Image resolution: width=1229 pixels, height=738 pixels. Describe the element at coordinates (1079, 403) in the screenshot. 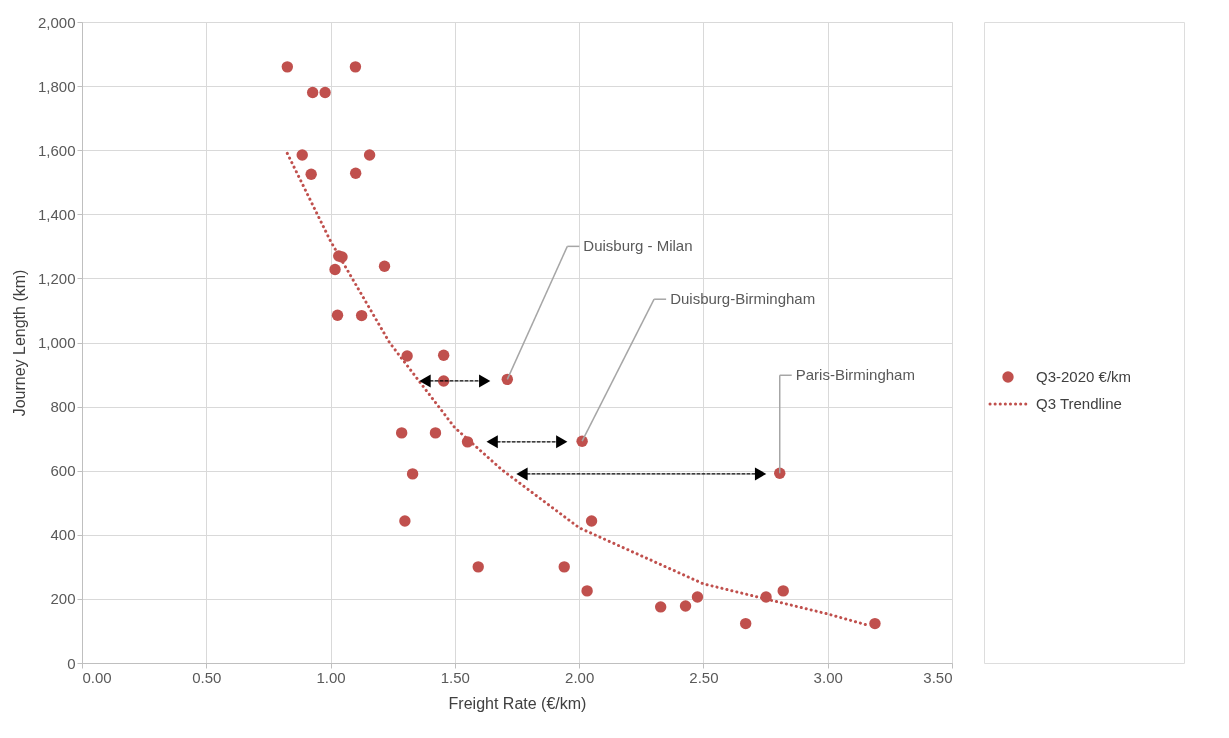

I see `legend-label: Q3 Trendline` at that location.